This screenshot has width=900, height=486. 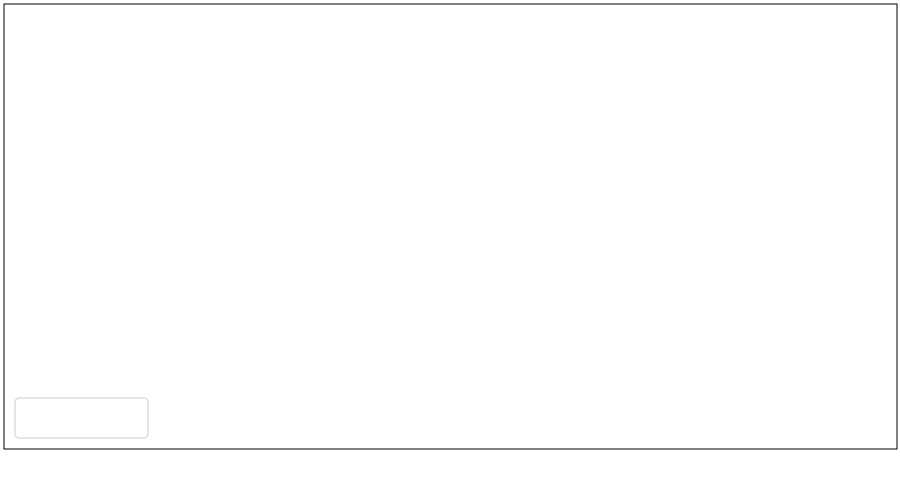 I want to click on legend-box, so click(x=81, y=418).